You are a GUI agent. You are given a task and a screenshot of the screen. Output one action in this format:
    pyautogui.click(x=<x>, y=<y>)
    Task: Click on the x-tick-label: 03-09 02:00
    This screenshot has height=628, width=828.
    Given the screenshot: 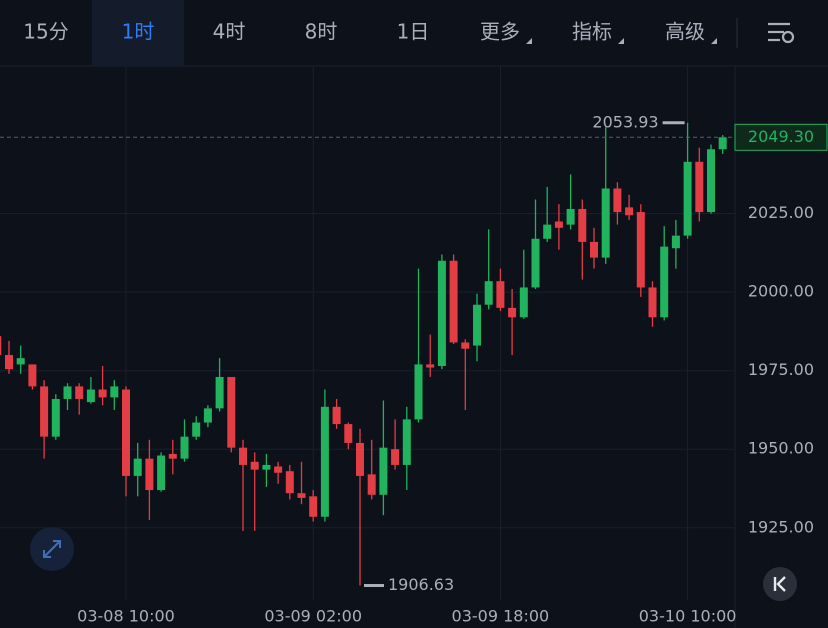 What is the action you would take?
    pyautogui.click(x=313, y=616)
    